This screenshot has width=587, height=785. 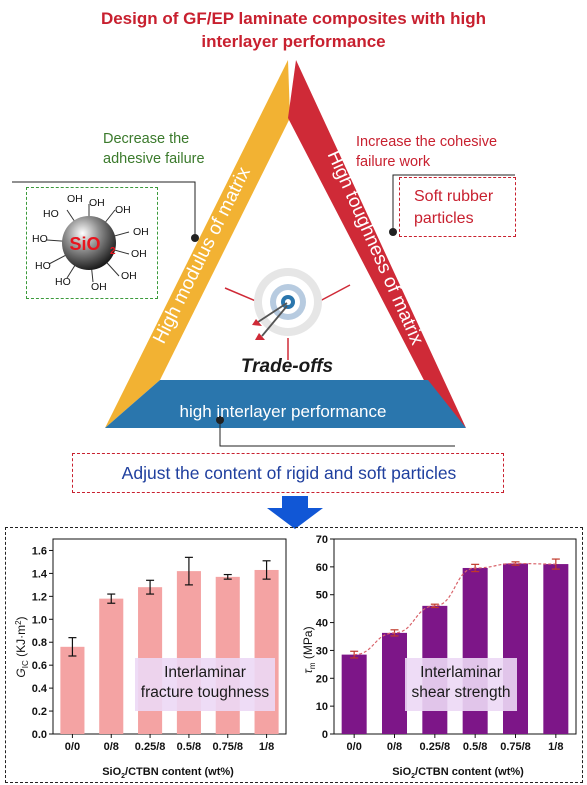 What do you see at coordinates (444, 218) in the screenshot?
I see `soft-rubber-line2: particles` at bounding box center [444, 218].